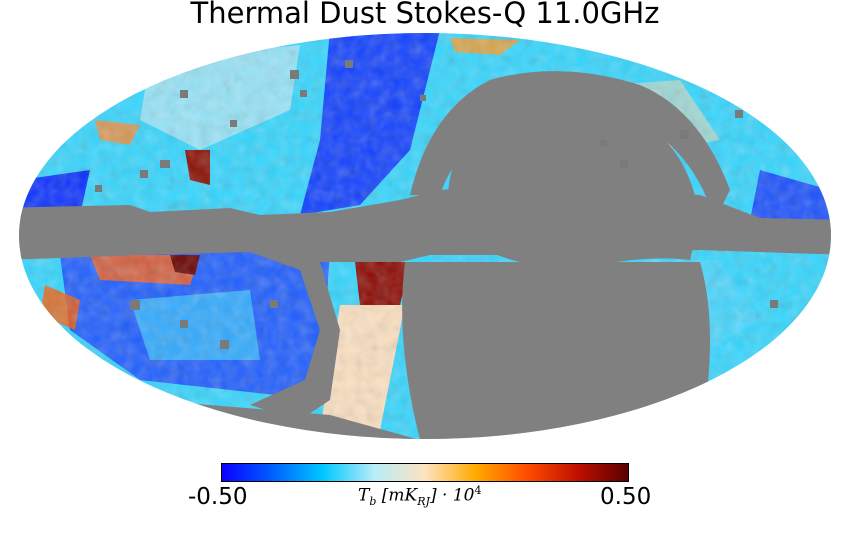 The image size is (850, 540). Describe the element at coordinates (626, 497) in the screenshot. I see `colorbar-max-label: 0.50` at that location.